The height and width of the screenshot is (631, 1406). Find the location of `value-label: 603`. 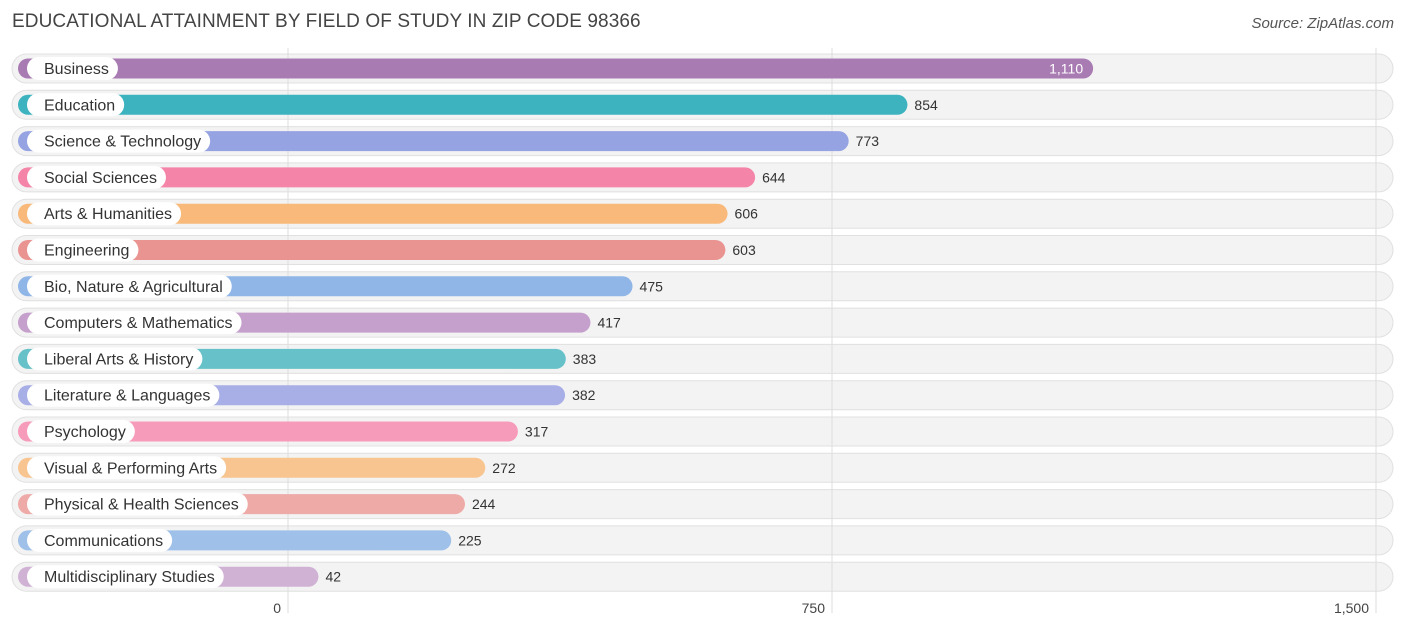

value-label: 603 is located at coordinates (744, 250).